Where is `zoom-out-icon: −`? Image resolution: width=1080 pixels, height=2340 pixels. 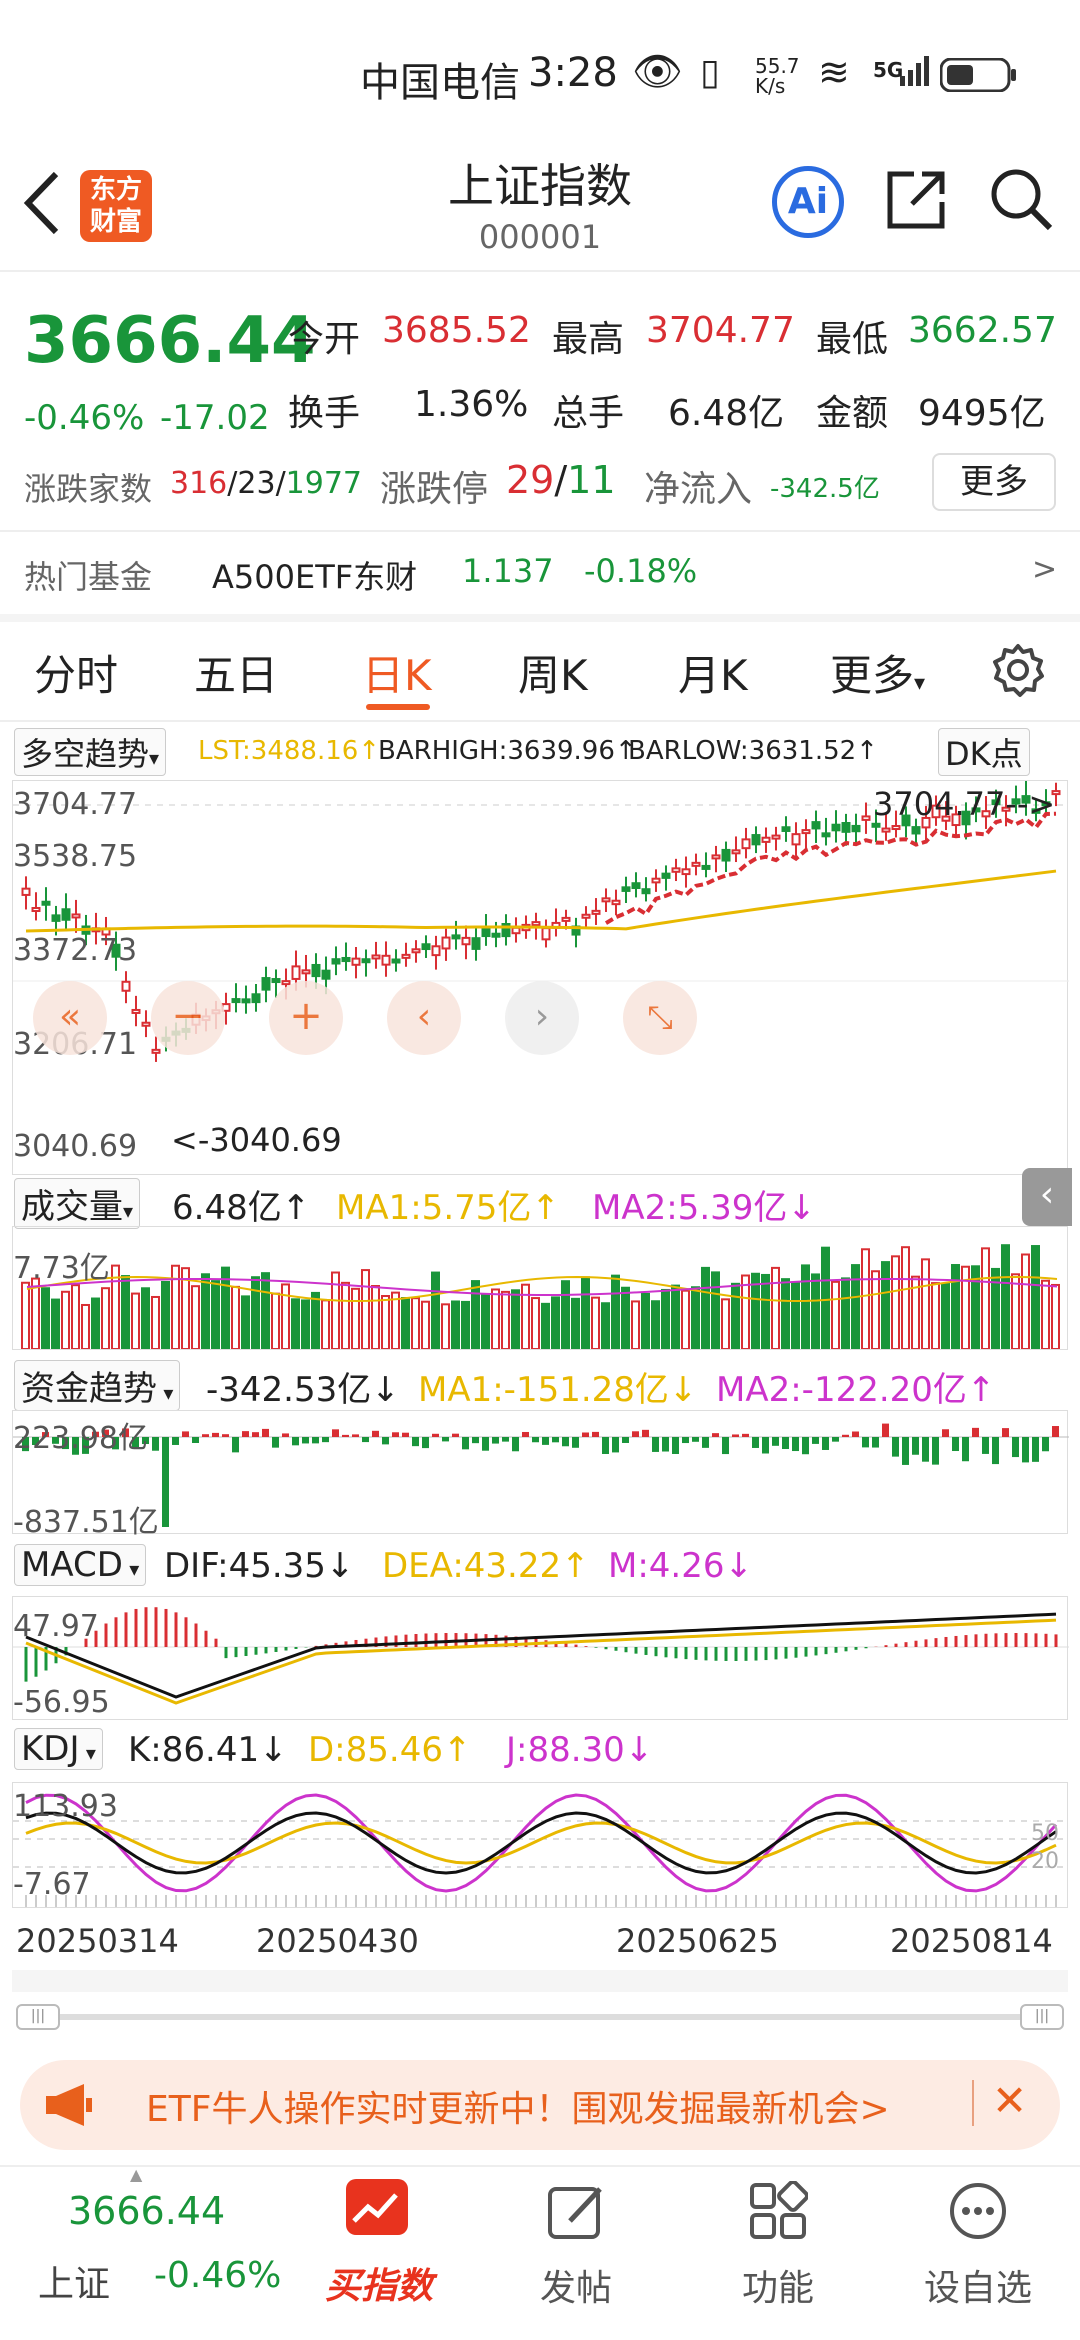 zoom-out-icon: − is located at coordinates (188, 1018).